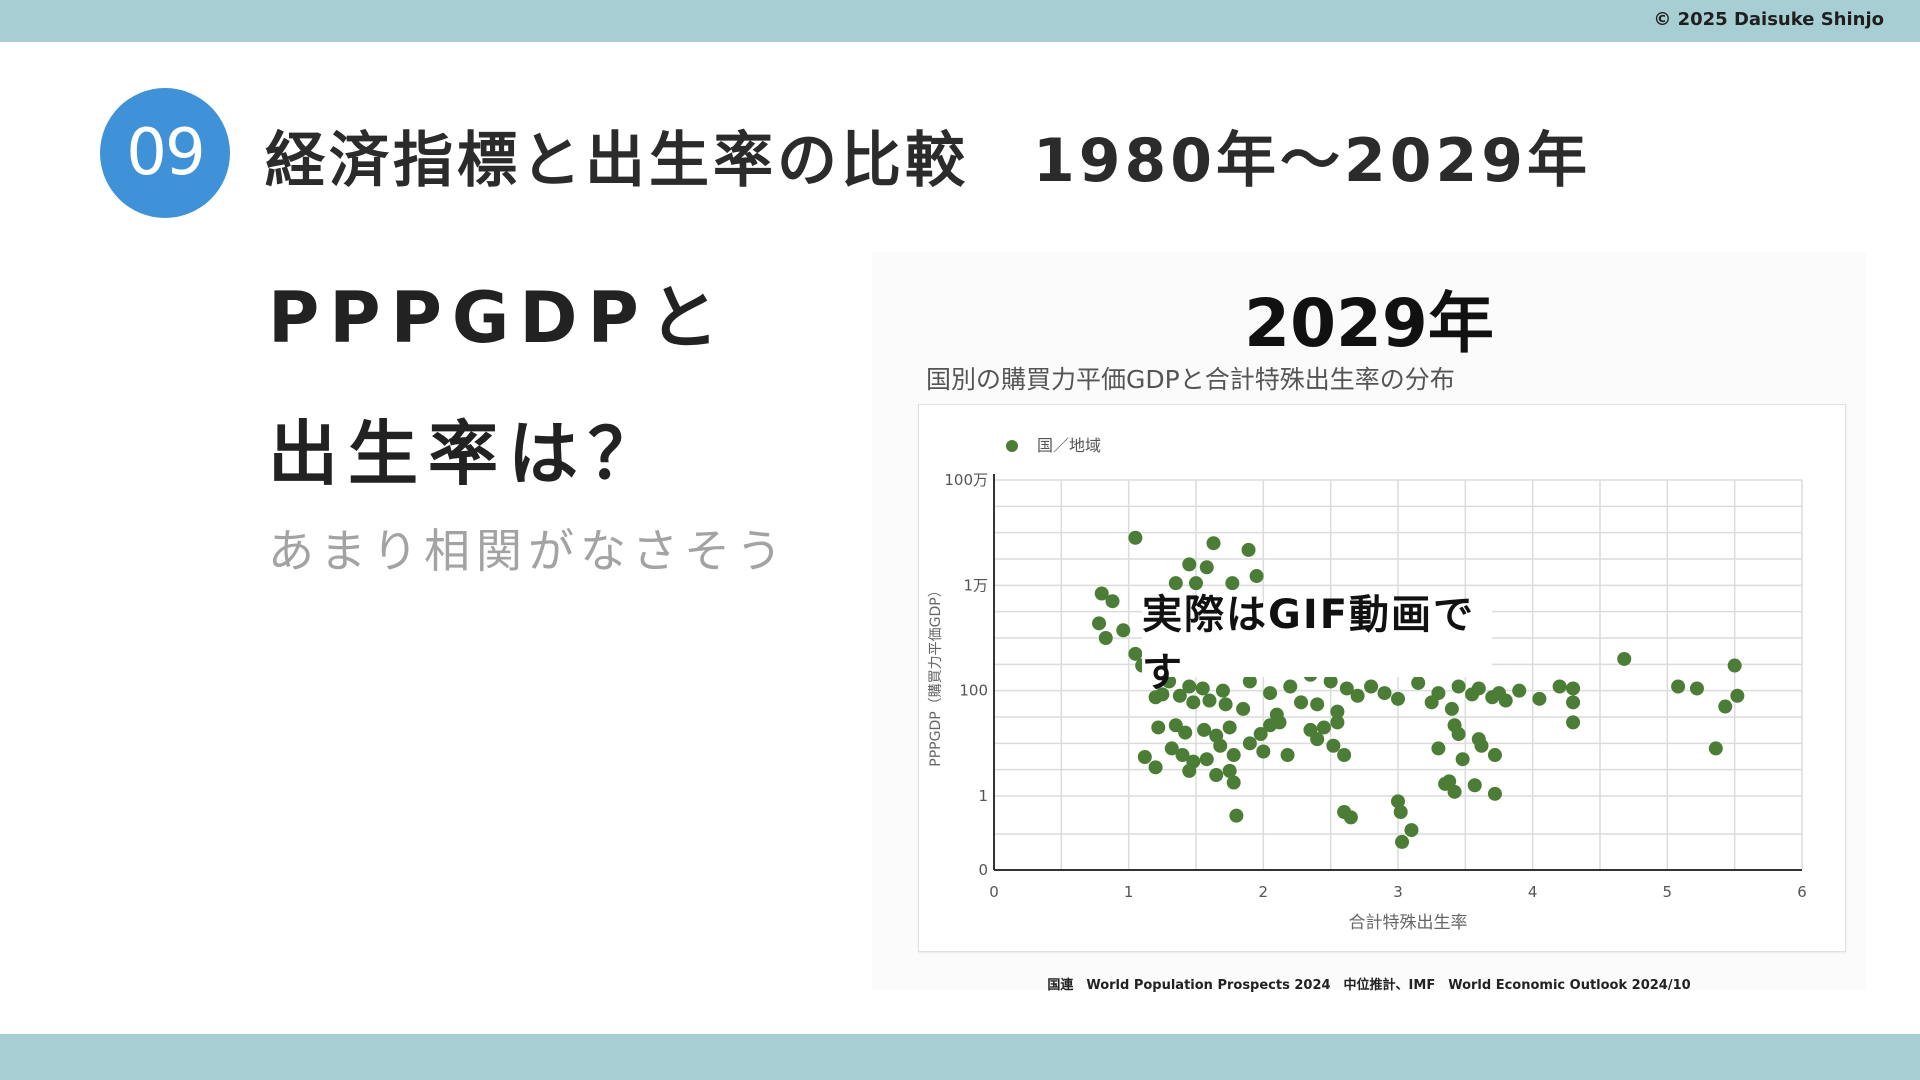 This screenshot has width=1920, height=1080. I want to click on y-tick-label: 100万, so click(966, 480).